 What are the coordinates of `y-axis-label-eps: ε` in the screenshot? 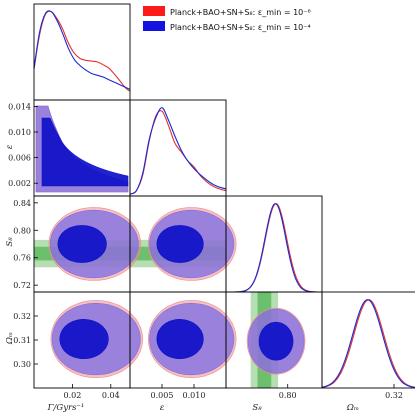 It's located at (10, 146).